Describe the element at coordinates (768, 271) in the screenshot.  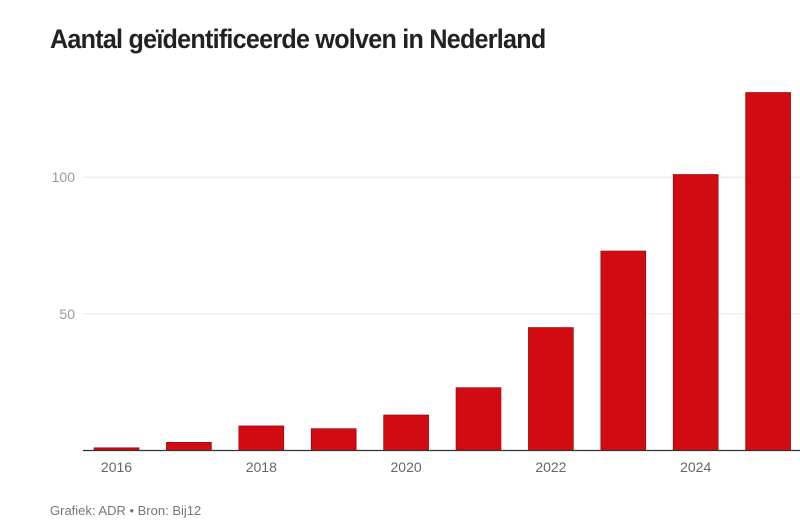
I see `bar-2025` at that location.